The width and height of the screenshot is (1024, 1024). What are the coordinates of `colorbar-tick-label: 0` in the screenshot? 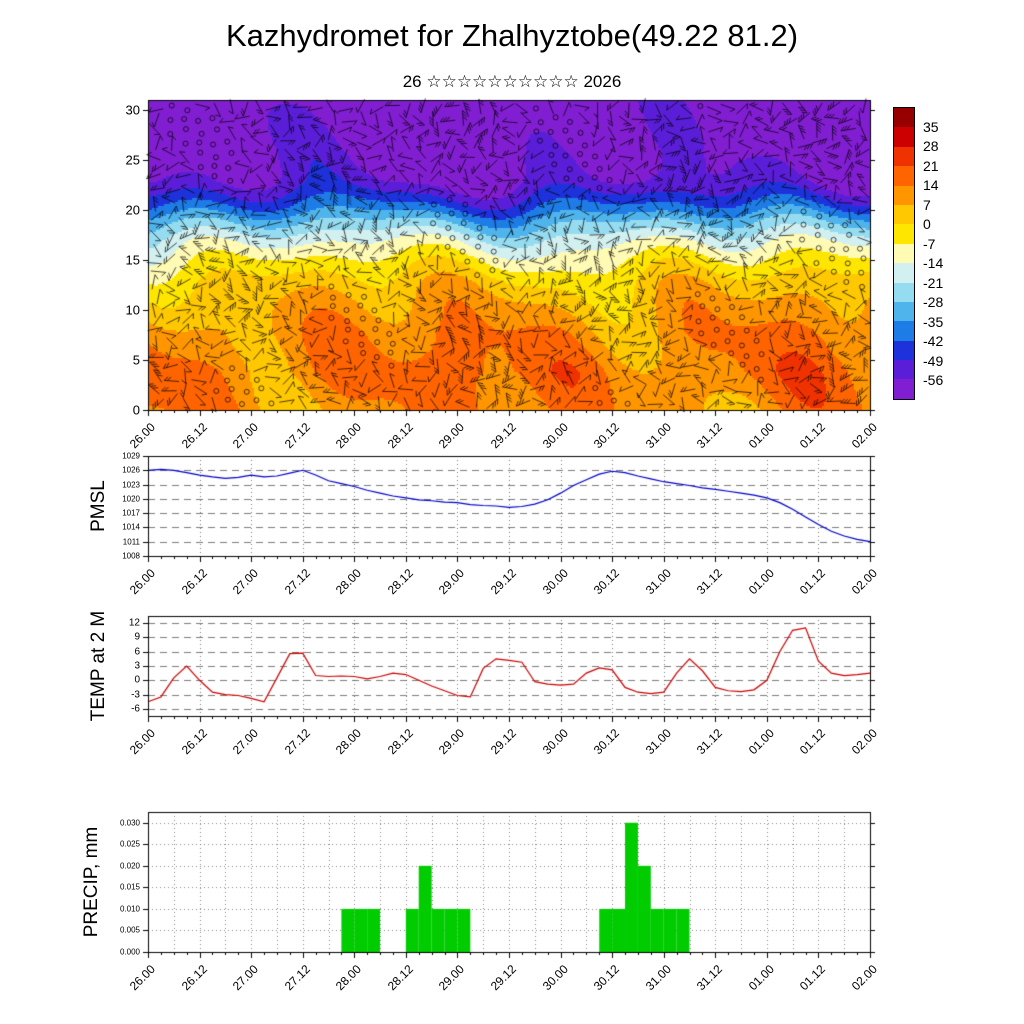 It's located at (927, 224).